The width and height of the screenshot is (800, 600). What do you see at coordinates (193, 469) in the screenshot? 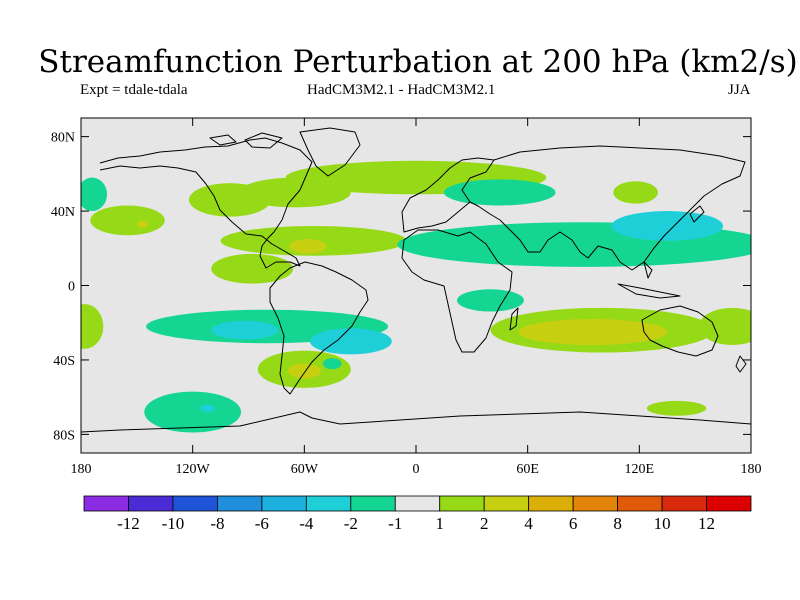
I see `lon-tick-label: 120W` at bounding box center [193, 469].